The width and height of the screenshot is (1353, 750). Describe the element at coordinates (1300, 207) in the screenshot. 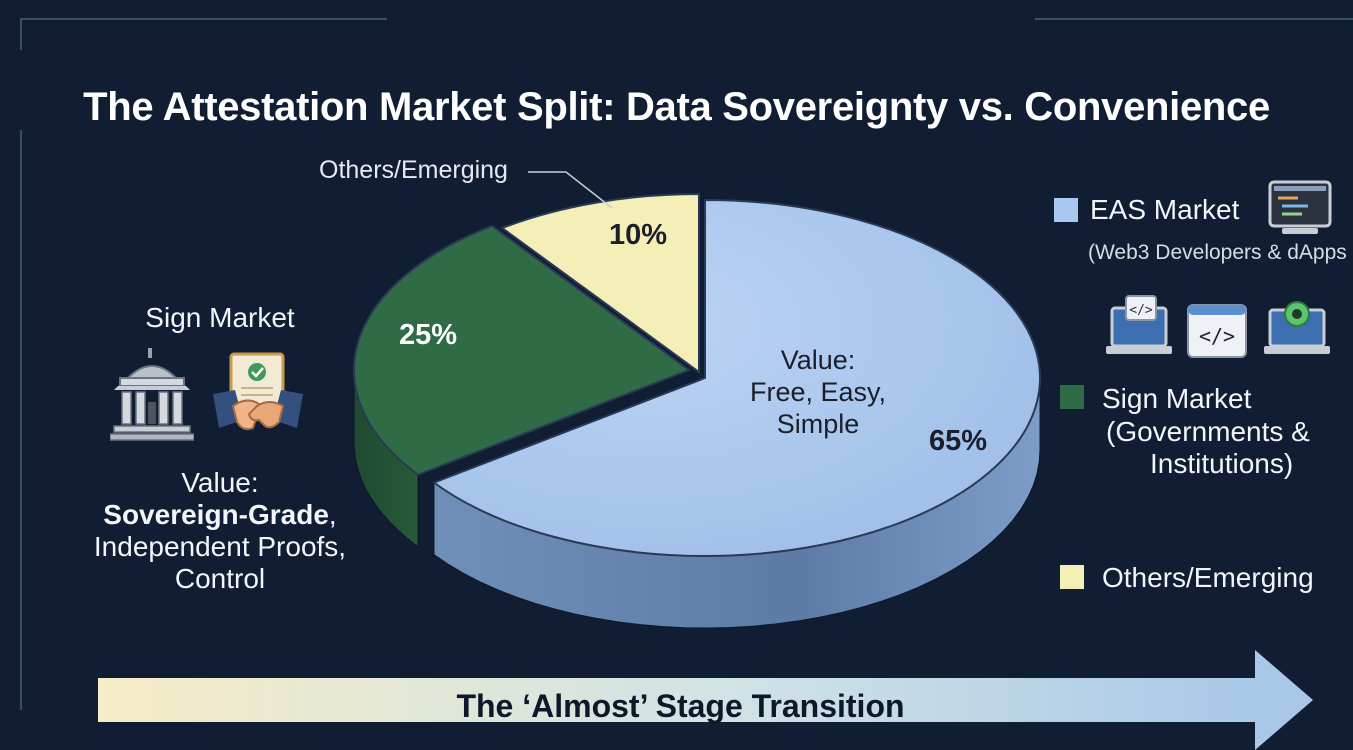

I see `code-monitor-icon` at that location.